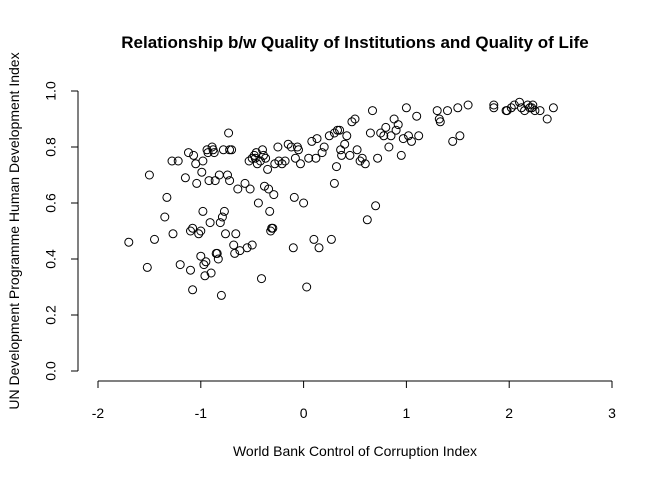  Describe the element at coordinates (51, 203) in the screenshot. I see `y-tick-label: 0.6` at that location.